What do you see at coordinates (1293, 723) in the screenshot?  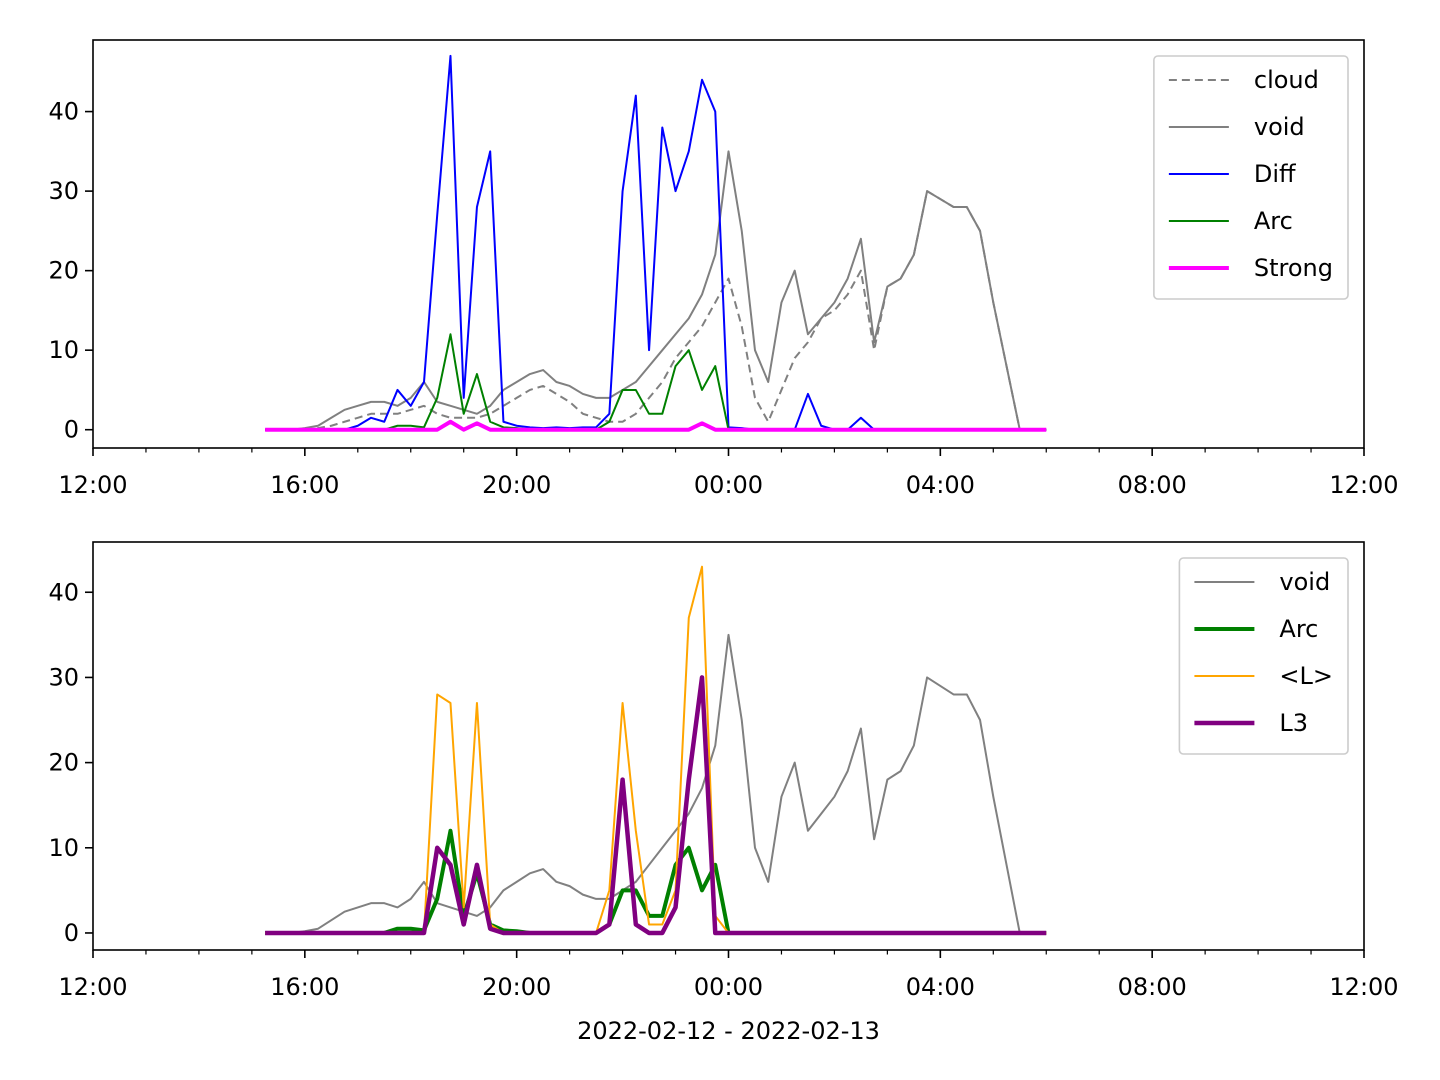 I see `legend-label: L3` at bounding box center [1293, 723].